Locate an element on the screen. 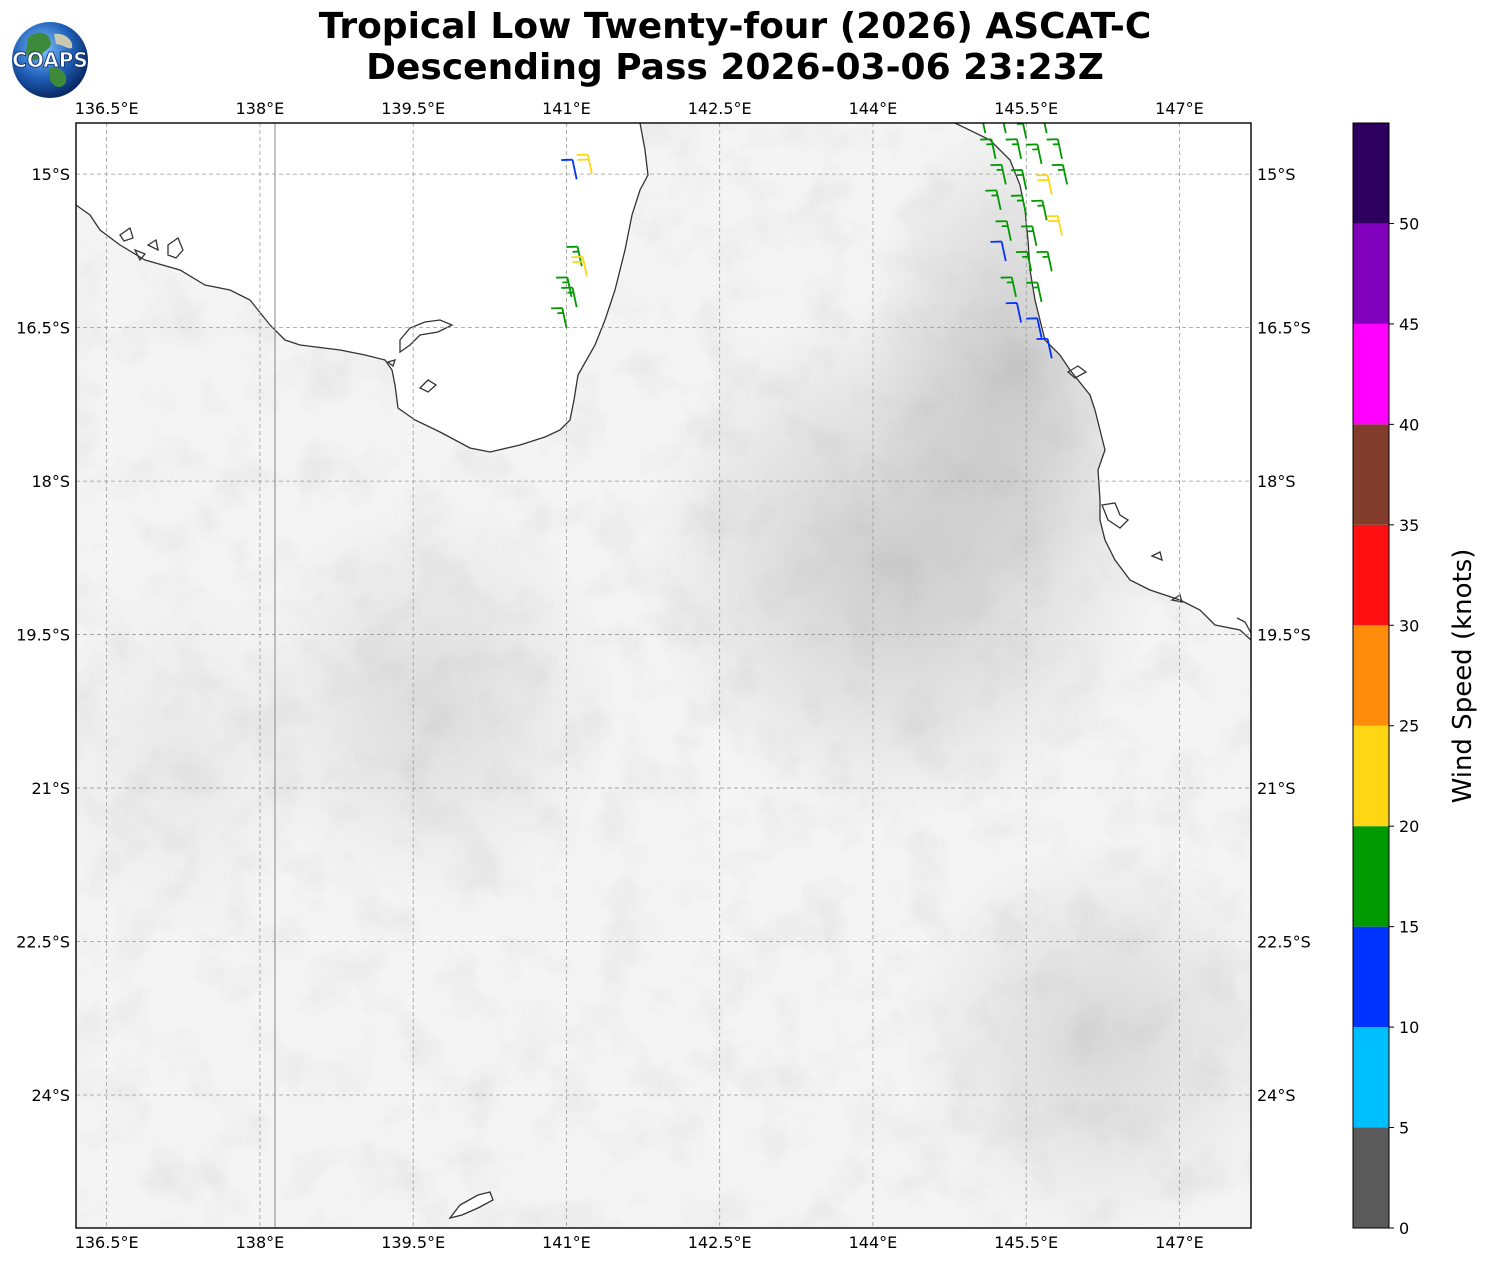 Image resolution: width=1490 pixels, height=1264 pixels. bass-island is located at coordinates (471, 1205).